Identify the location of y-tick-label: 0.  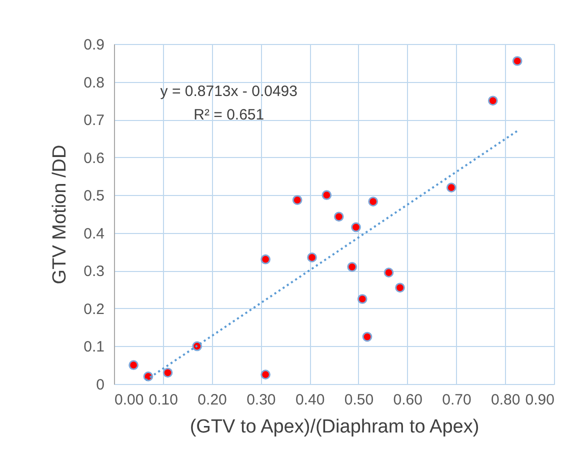
(100, 385).